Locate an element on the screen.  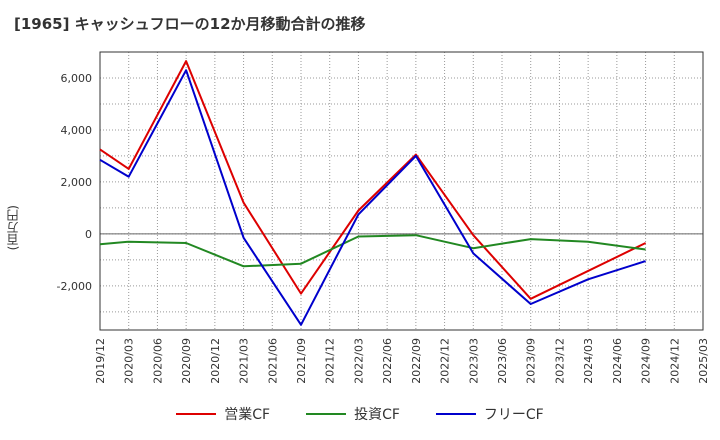
x-tick-label: 2022/03 is located at coordinates (358, 361).